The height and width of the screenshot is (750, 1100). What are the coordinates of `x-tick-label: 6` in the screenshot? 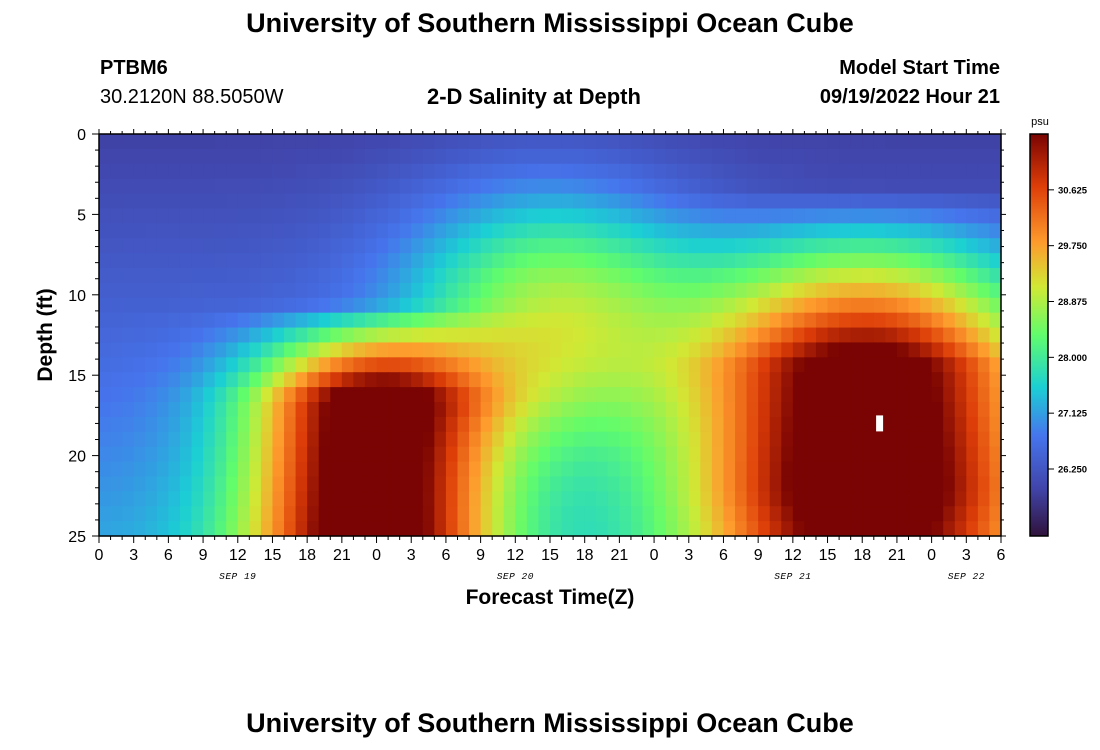 It's located at (723, 555).